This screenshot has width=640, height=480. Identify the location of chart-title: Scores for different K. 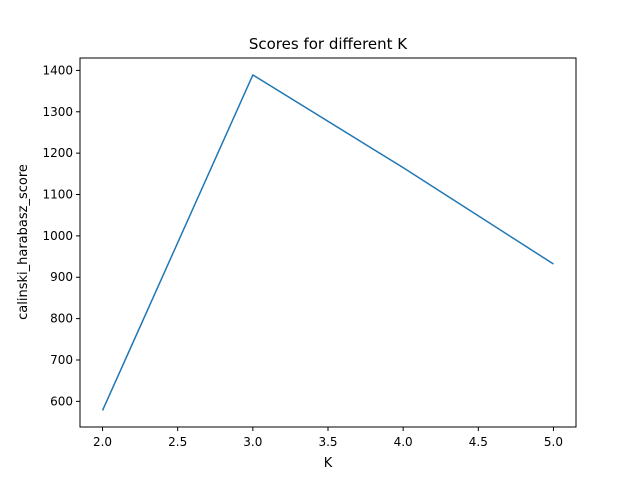
(328, 44).